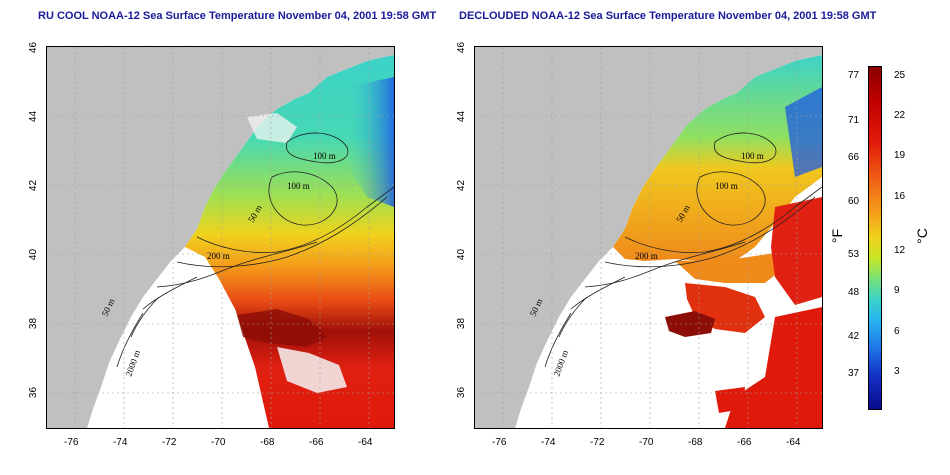 This screenshot has height=475, width=950. What do you see at coordinates (897, 331) in the screenshot?
I see `celsius-tick: 6` at bounding box center [897, 331].